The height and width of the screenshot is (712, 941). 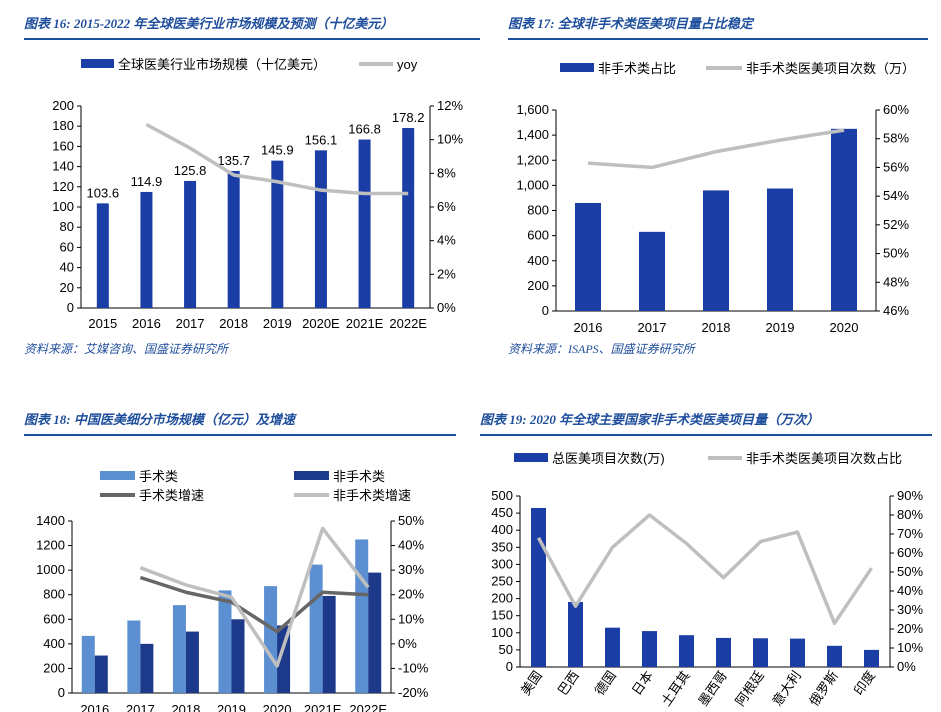 What do you see at coordinates (408, 117) in the screenshot?
I see `bar-data-label: 178.2` at bounding box center [408, 117].